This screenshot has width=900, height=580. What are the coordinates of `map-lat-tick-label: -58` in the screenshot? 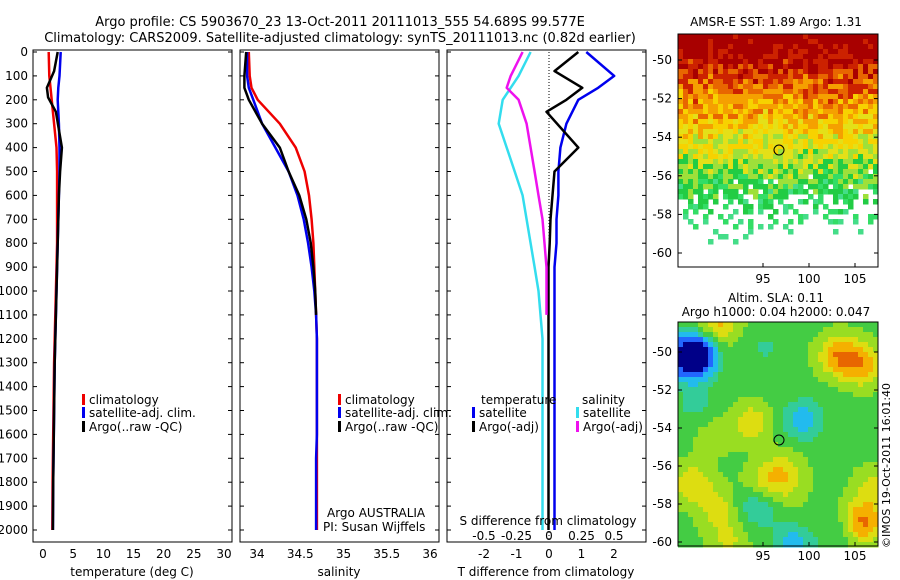 It's located at (662, 214).